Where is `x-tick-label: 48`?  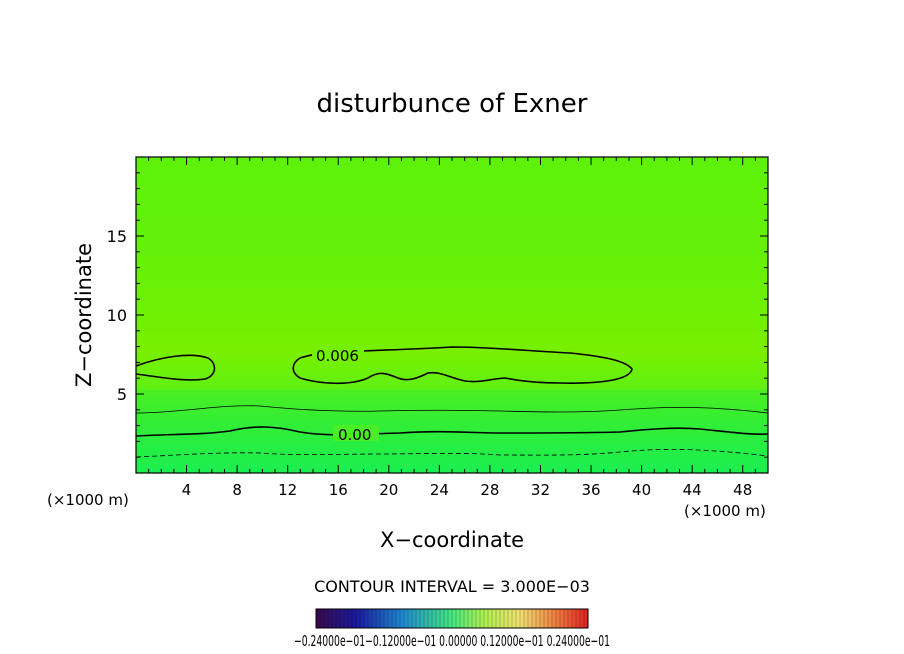 x-tick-label: 48 is located at coordinates (742, 490).